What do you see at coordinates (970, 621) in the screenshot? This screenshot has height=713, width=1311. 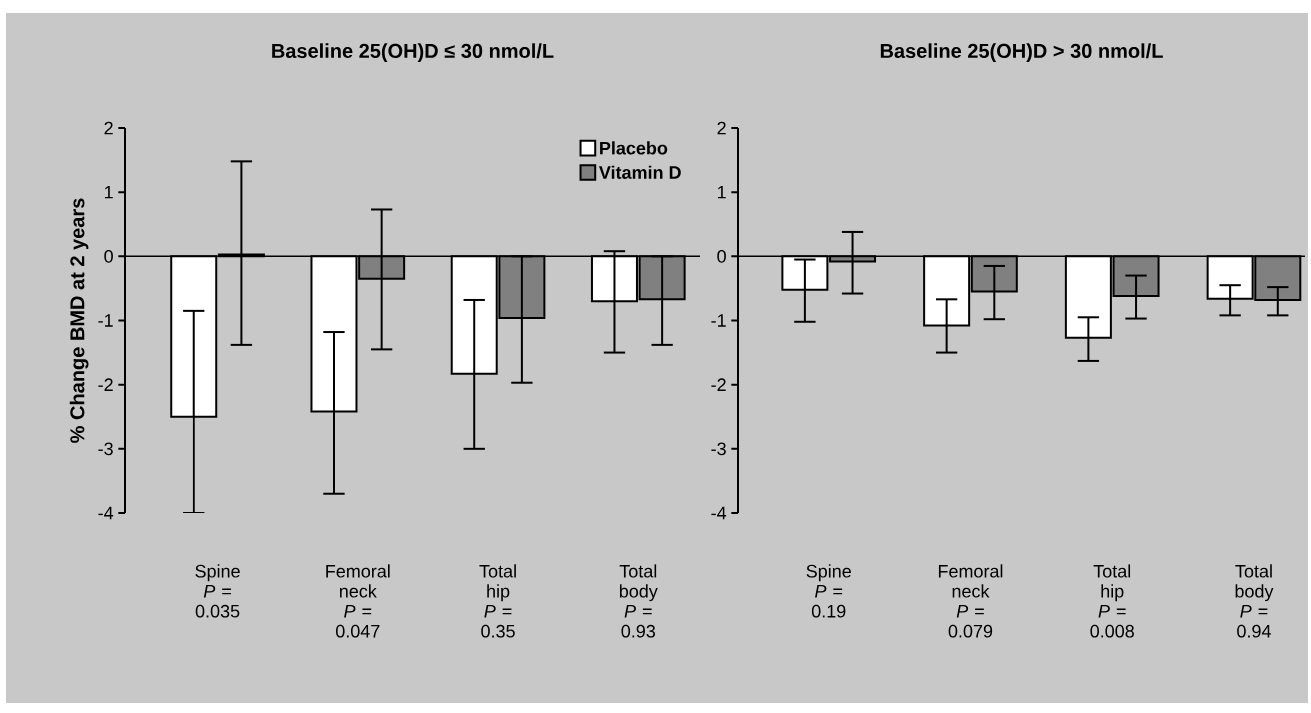 I see `text: P = 0.079` at bounding box center [970, 621].